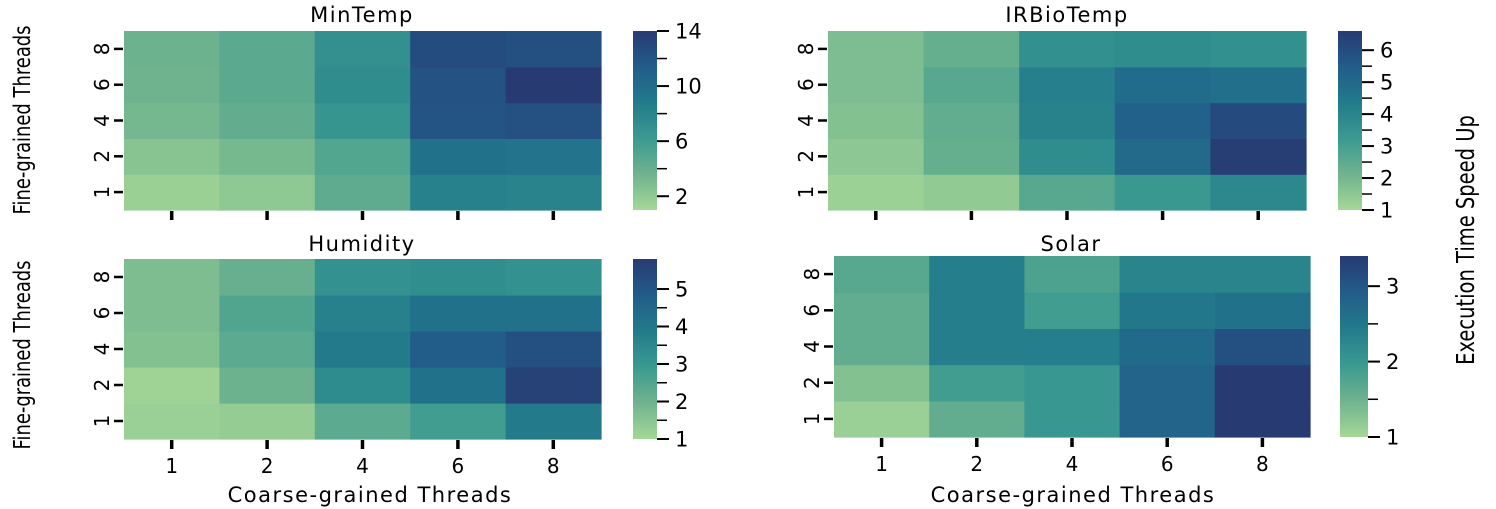  Describe the element at coordinates (688, 32) in the screenshot. I see `colorbar-tick-label: 14` at that location.